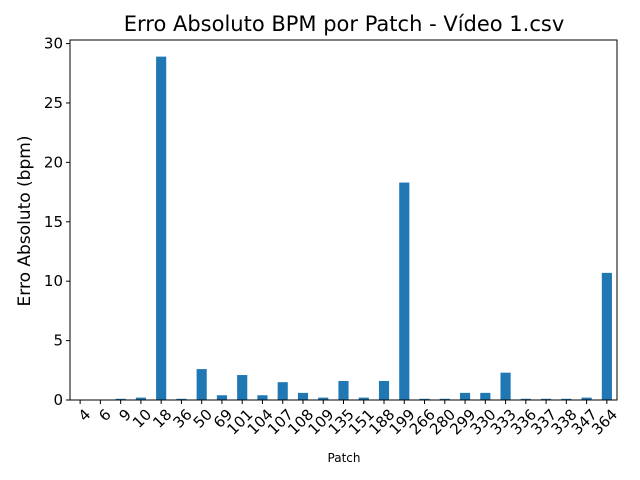  What do you see at coordinates (58, 400) in the screenshot?
I see `y-tick-label: 0` at bounding box center [58, 400].